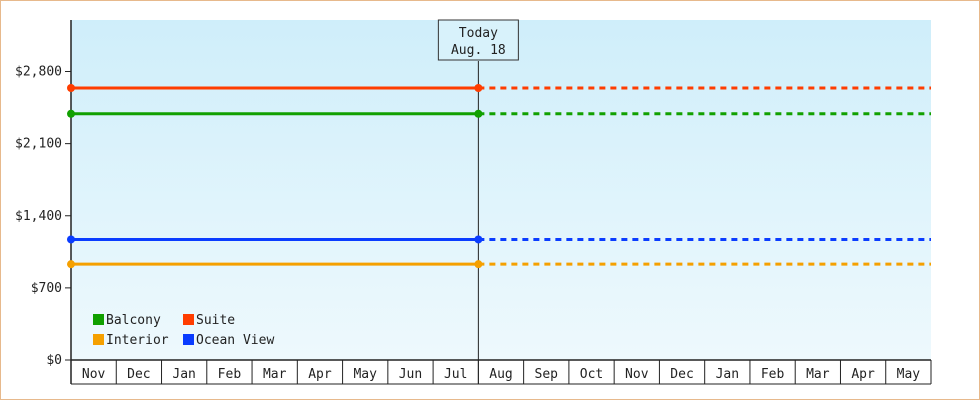 This screenshot has height=400, width=980. I want to click on month-label: Sep, so click(547, 374).